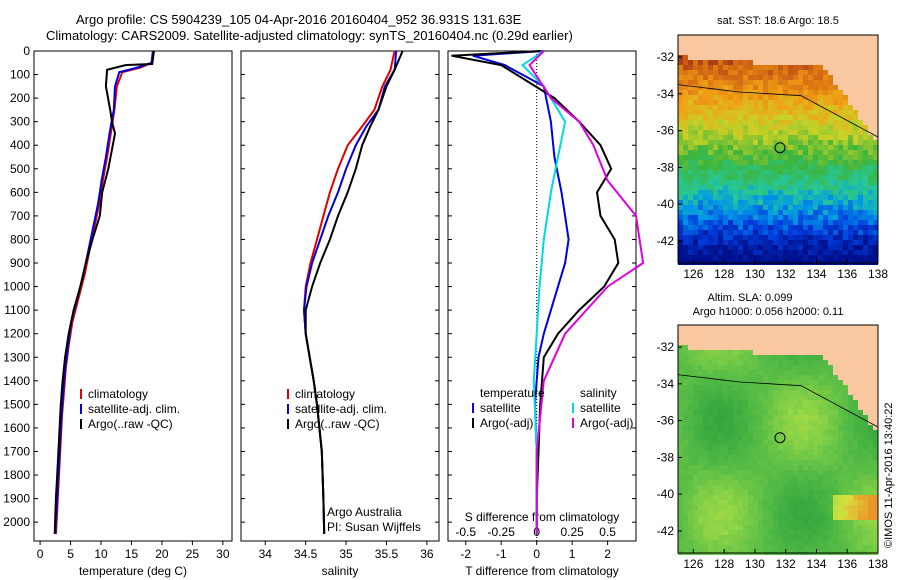  Describe the element at coordinates (40, 554) in the screenshot. I see `x-tick-label: 0` at that location.